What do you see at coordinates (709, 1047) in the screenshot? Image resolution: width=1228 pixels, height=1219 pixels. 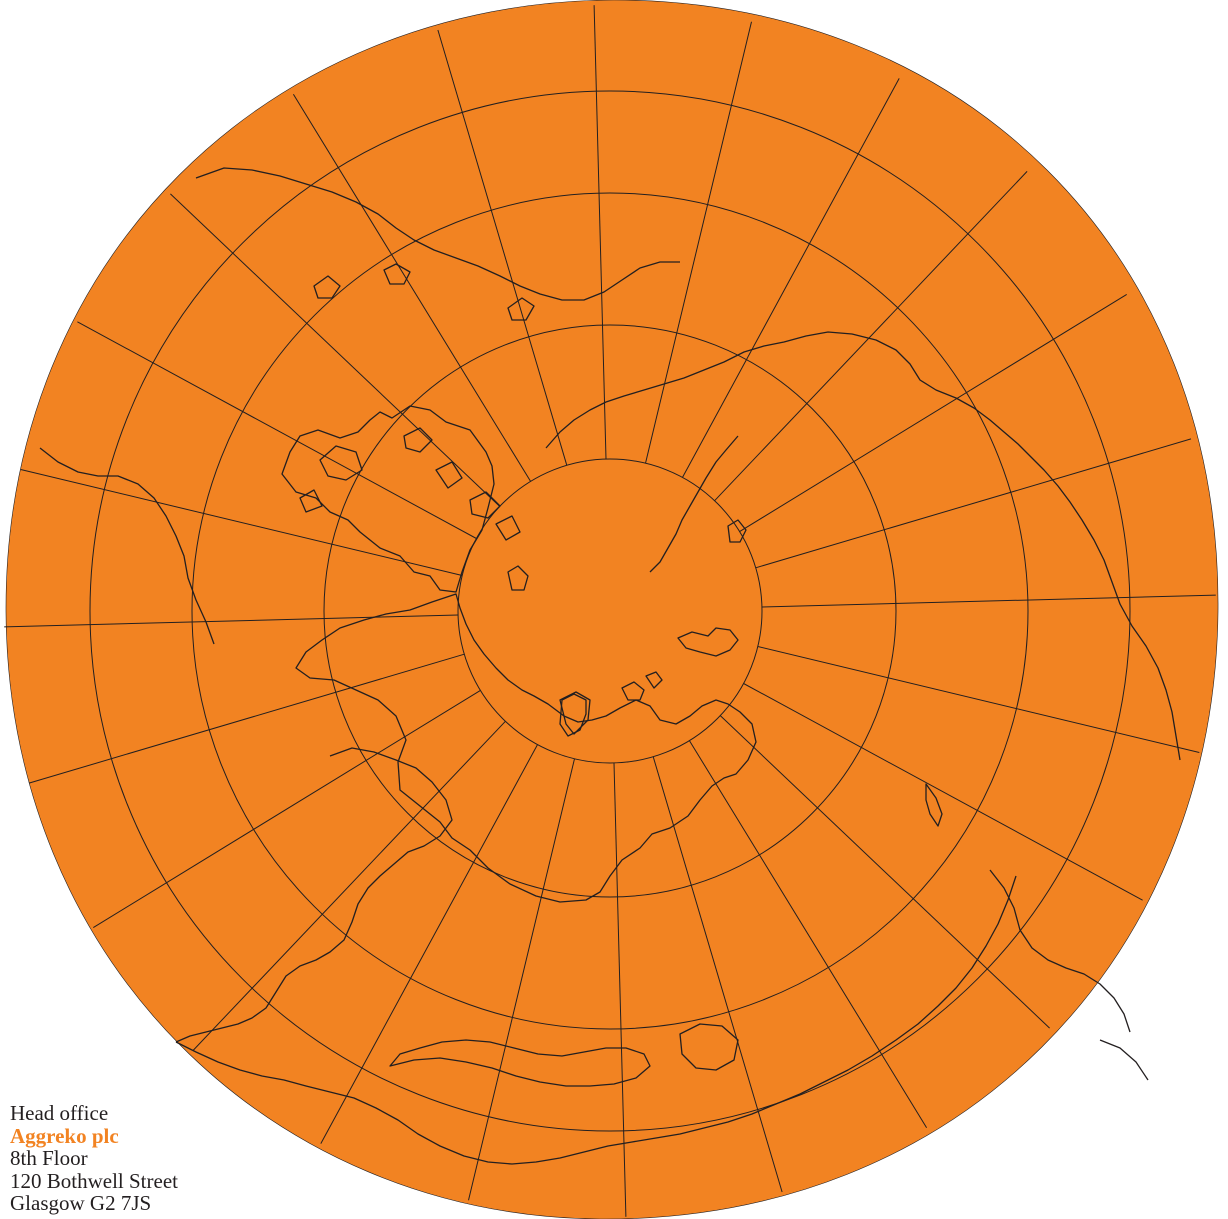 I see `coastline-india-region` at bounding box center [709, 1047].